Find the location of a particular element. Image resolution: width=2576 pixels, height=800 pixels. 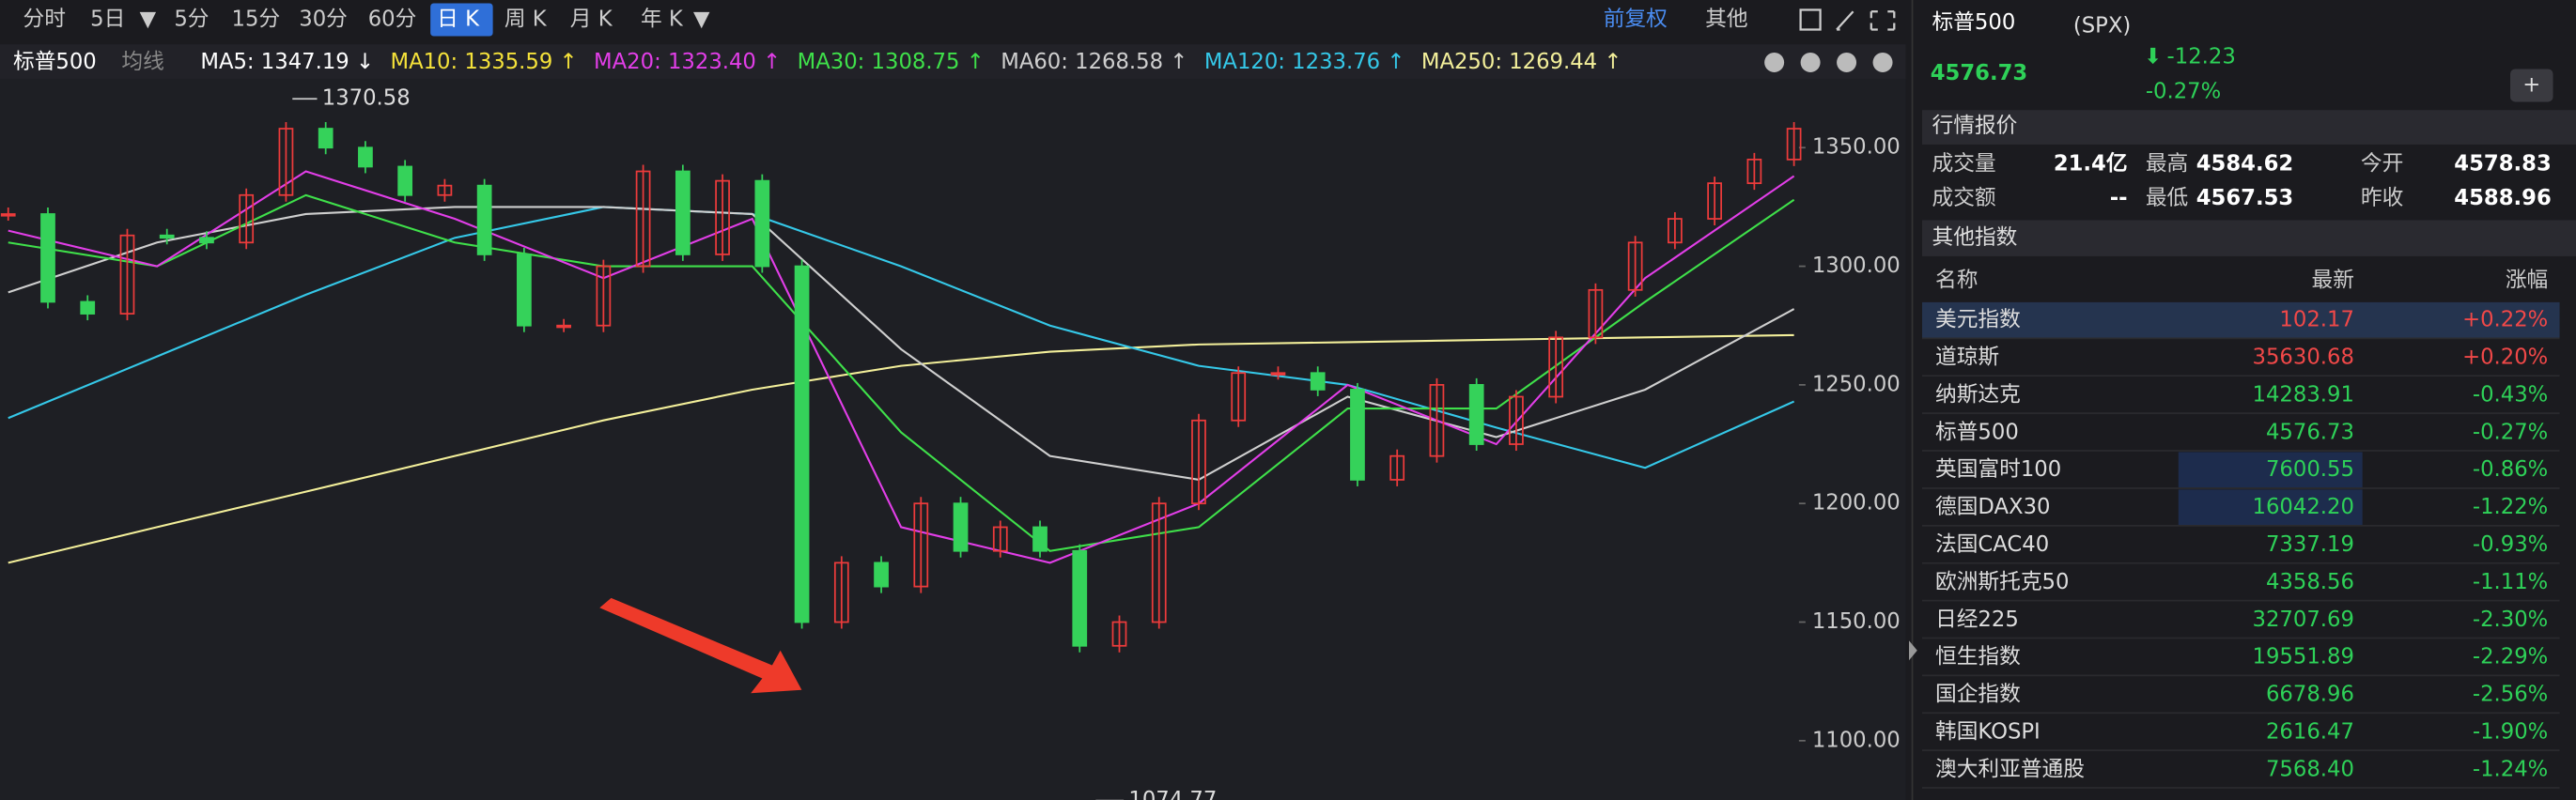

draw-icon is located at coordinates (1845, 20).